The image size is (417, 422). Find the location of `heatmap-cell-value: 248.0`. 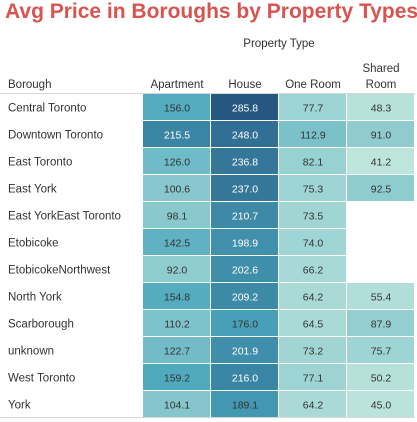

heatmap-cell-value: 248.0 is located at coordinates (245, 136).